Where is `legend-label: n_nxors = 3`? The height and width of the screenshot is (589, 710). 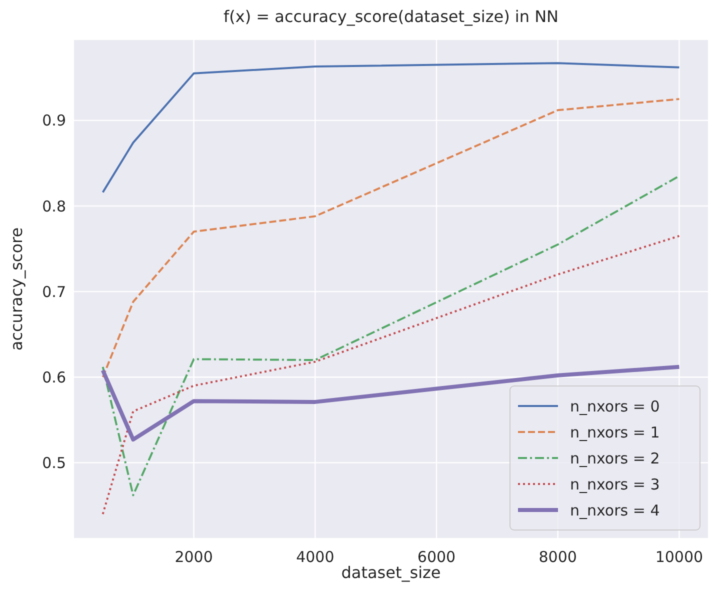 legend-label: n_nxors = 3 is located at coordinates (615, 484).